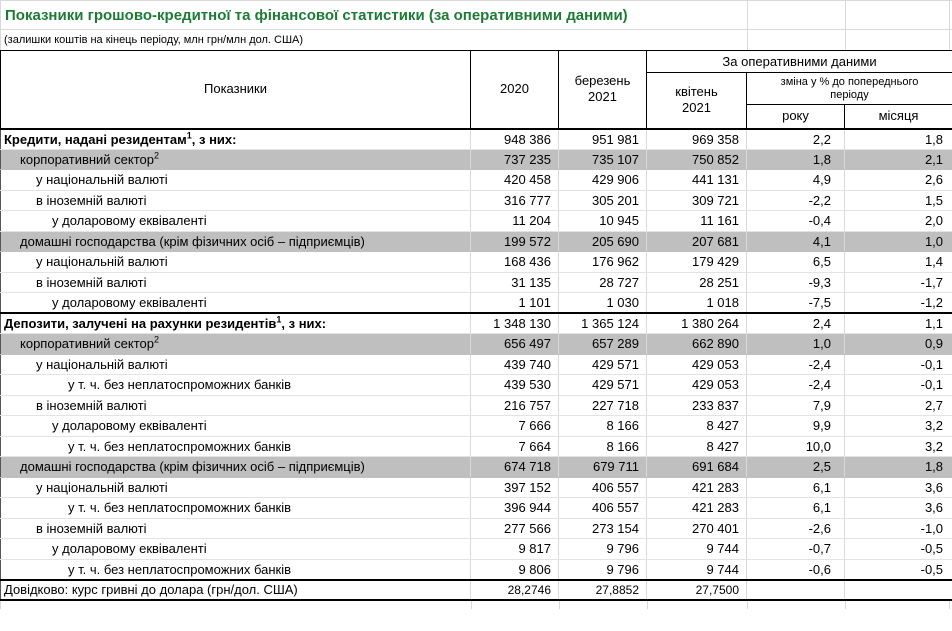  What do you see at coordinates (514, 303) in the screenshot?
I see `cell-2020: 1 101` at bounding box center [514, 303].